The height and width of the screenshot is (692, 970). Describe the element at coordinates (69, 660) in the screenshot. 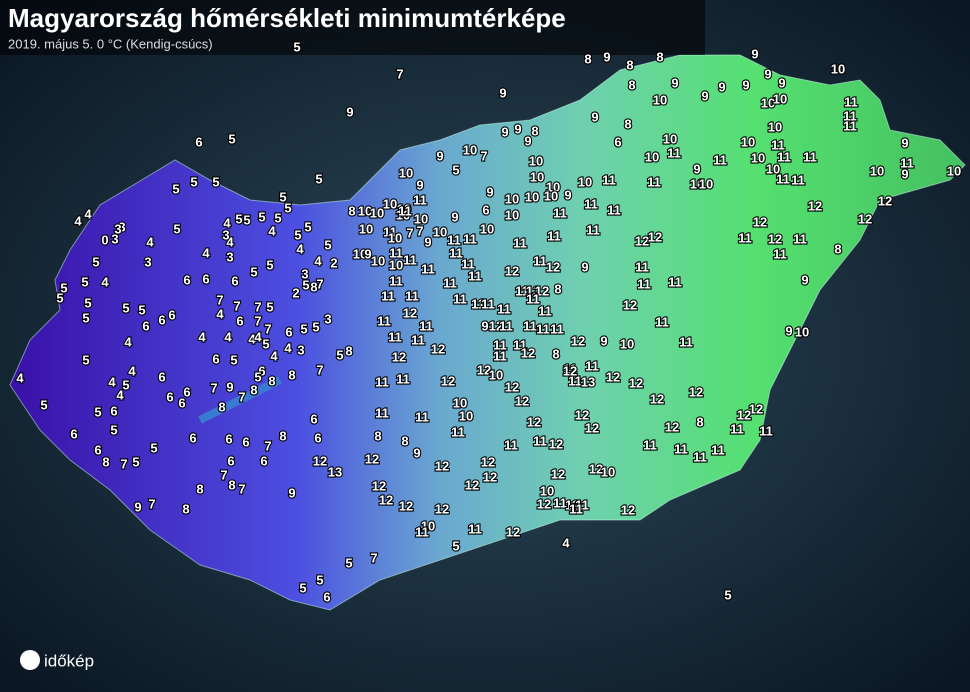

I see `logo: időkép` at that location.